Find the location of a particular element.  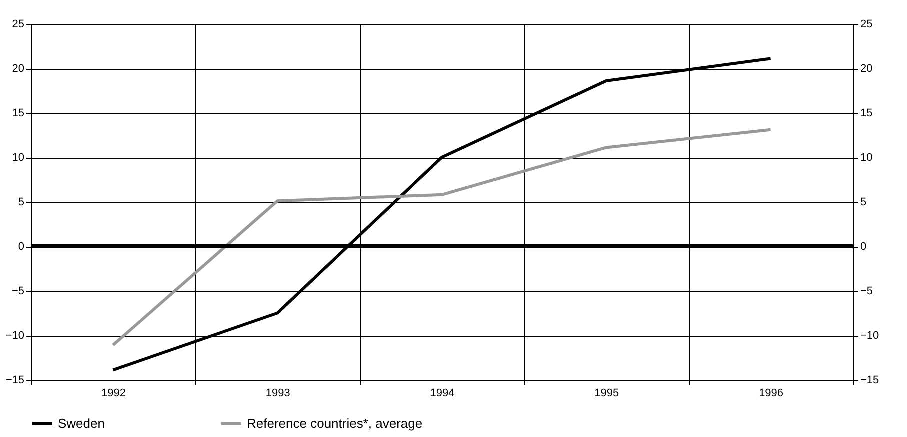

y-tick-label: 25 is located at coordinates (18, 24).